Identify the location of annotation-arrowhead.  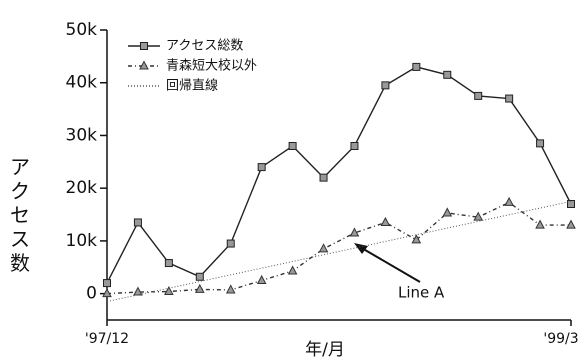
(361, 248).